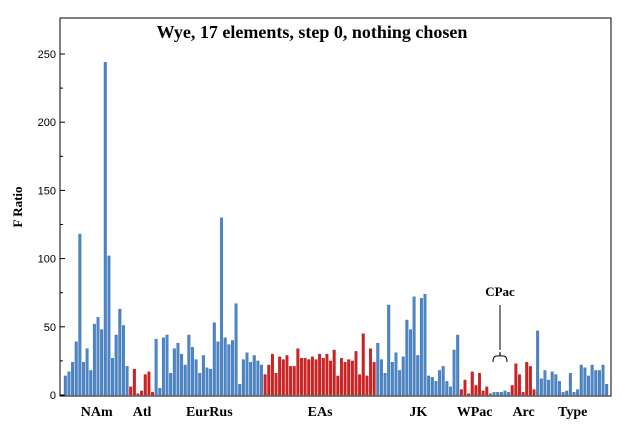 The height and width of the screenshot is (430, 627). I want to click on y-tick-label: 0, so click(53, 396).